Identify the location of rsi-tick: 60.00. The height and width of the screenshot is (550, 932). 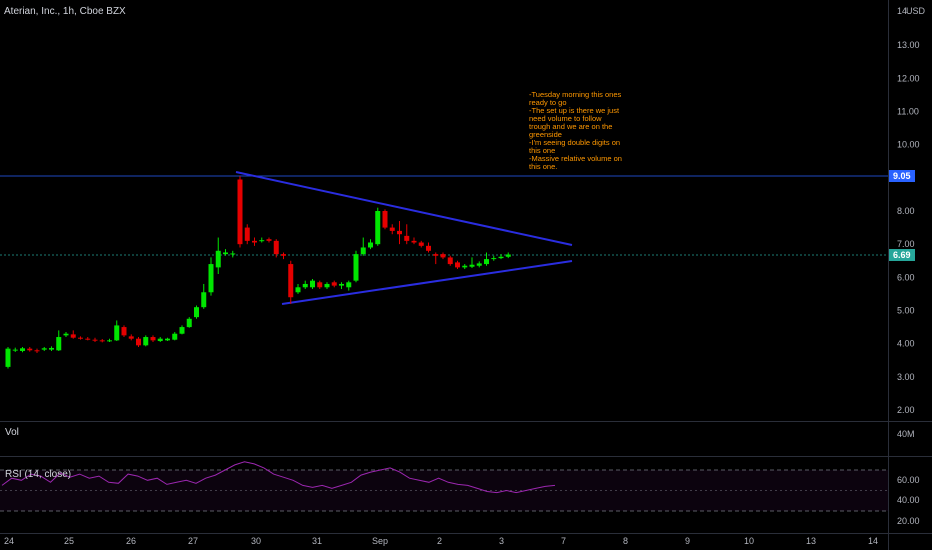
(908, 480).